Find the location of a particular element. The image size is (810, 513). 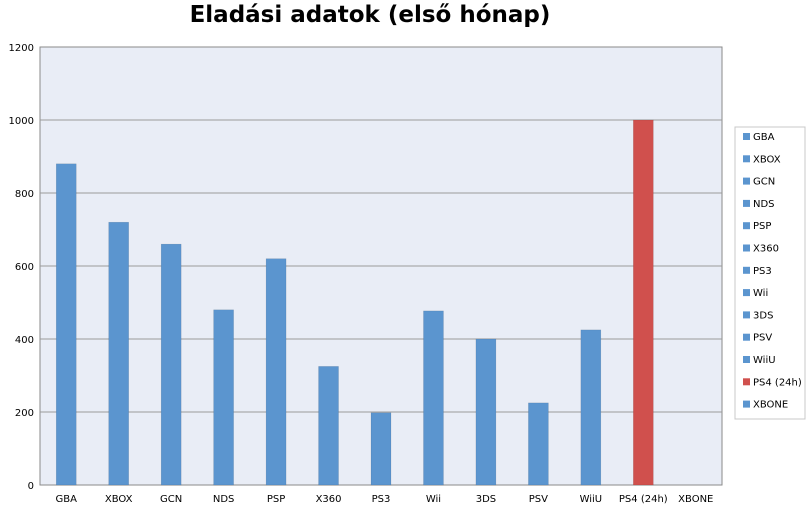

bar-psv is located at coordinates (538, 444).